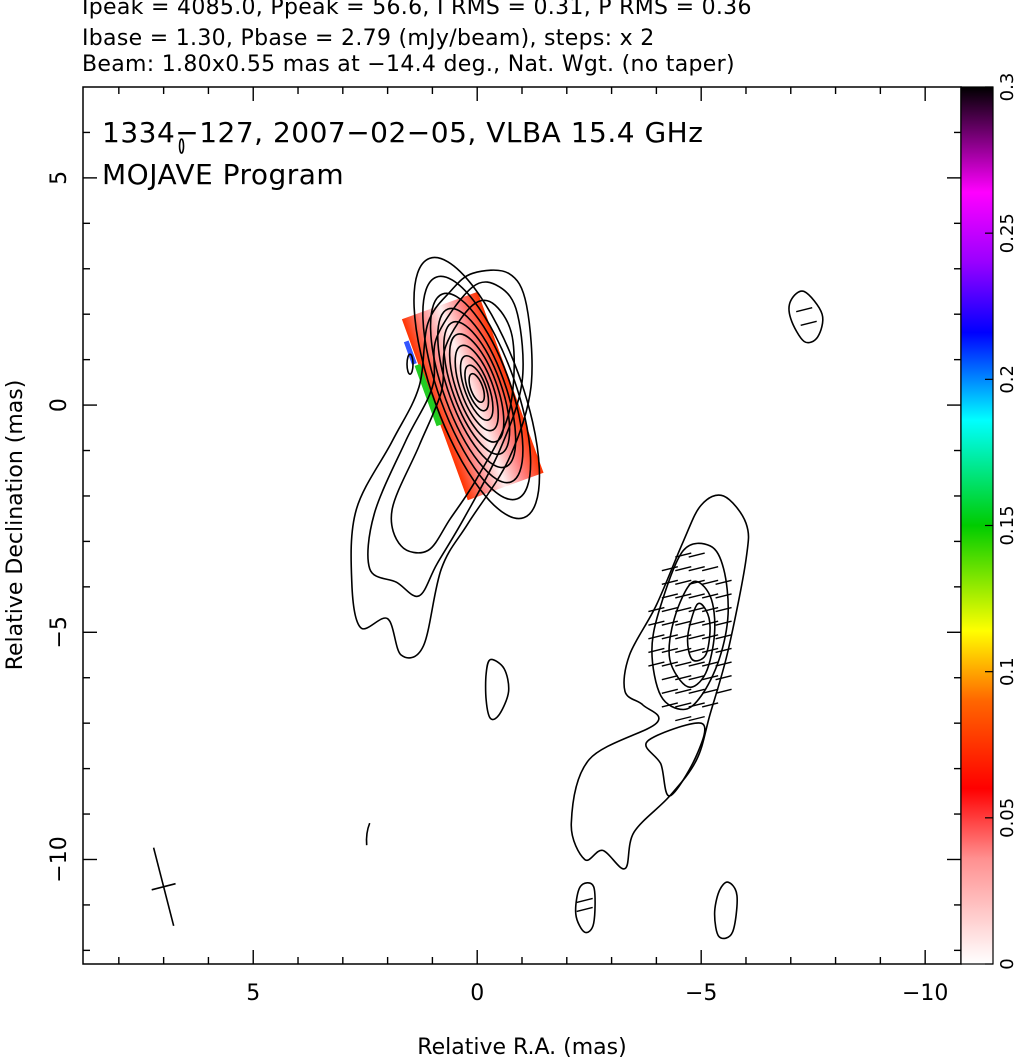 Image resolution: width=1022 pixels, height=1061 pixels. I want to click on colorbar-tick-label: 0.3, so click(1007, 87).